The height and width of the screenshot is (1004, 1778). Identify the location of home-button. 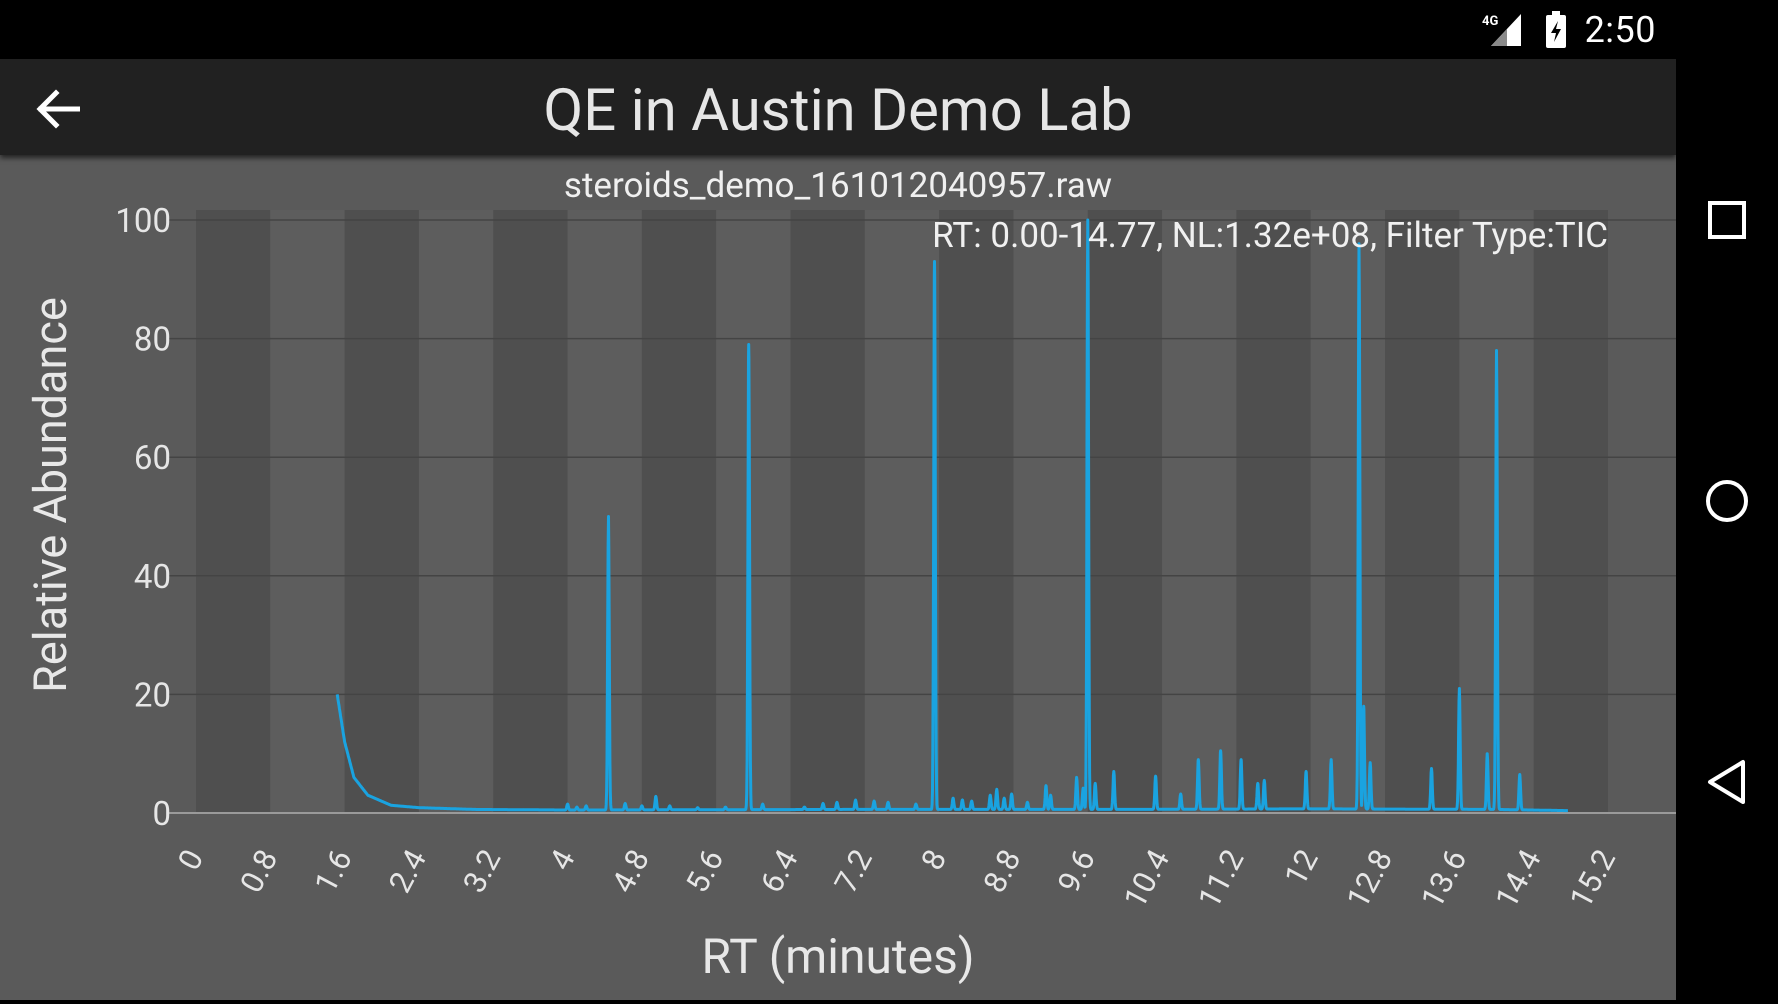
(1727, 501).